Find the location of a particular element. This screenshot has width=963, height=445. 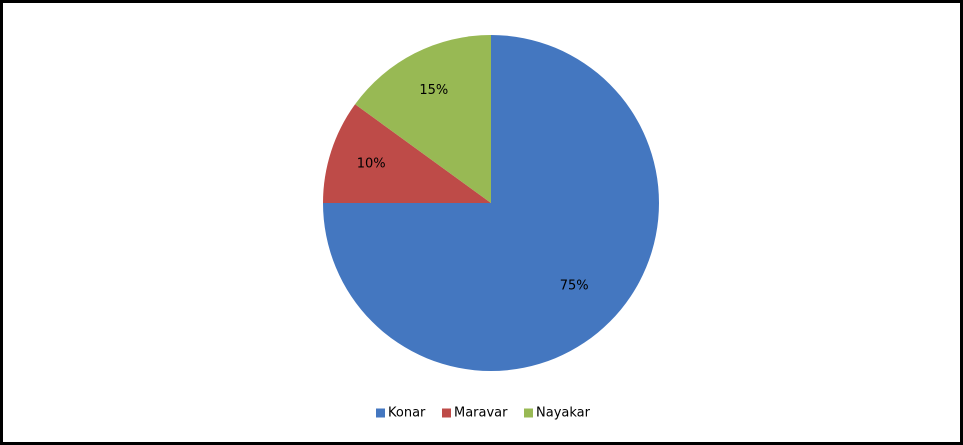

legend-label: Maravar is located at coordinates (481, 413).